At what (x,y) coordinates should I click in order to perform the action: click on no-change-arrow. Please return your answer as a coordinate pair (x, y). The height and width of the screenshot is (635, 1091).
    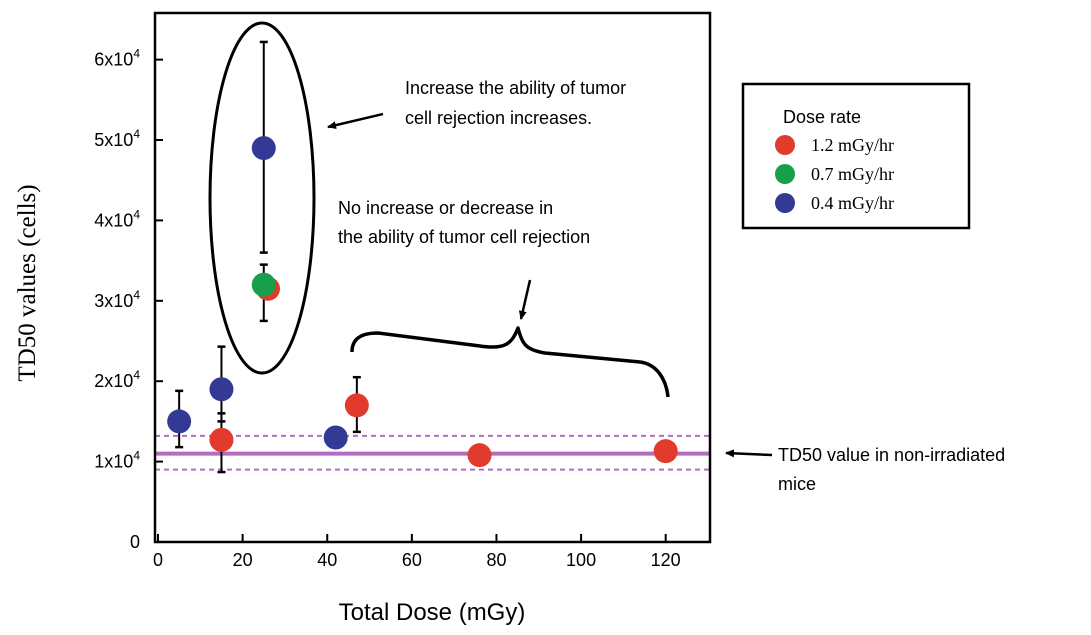
    Looking at the image, I should click on (525, 299).